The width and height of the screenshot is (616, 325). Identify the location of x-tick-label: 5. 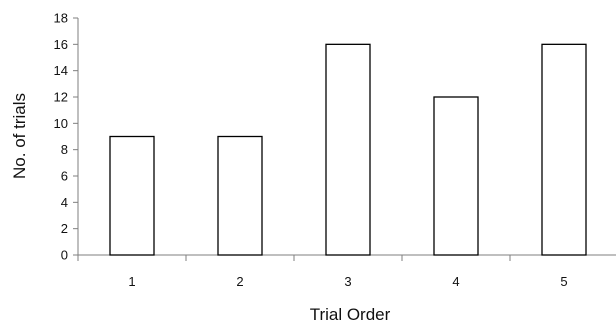
(563, 281).